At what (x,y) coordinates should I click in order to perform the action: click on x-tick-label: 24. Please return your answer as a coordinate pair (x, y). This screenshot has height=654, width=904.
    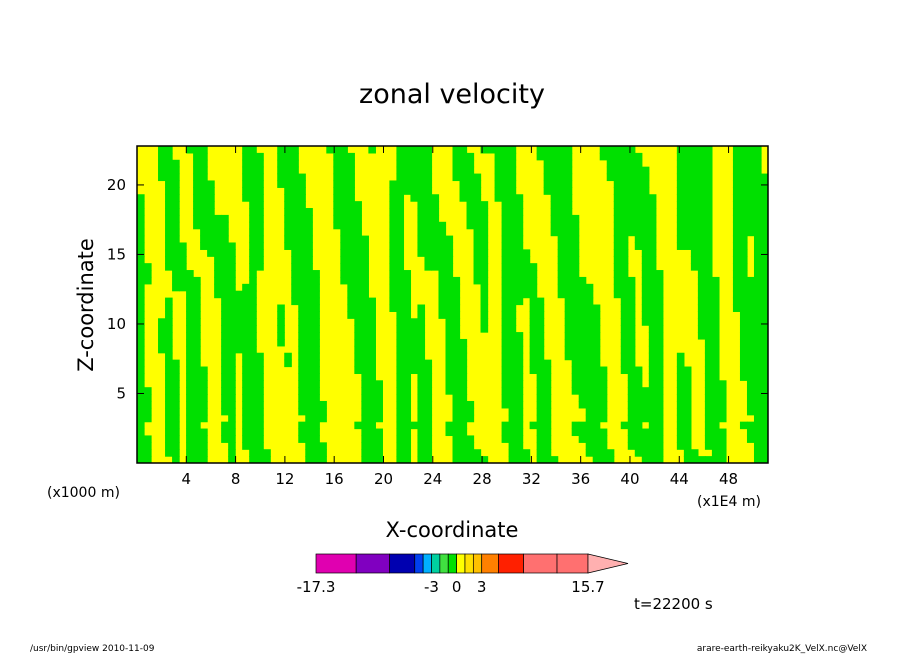
    Looking at the image, I should click on (432, 479).